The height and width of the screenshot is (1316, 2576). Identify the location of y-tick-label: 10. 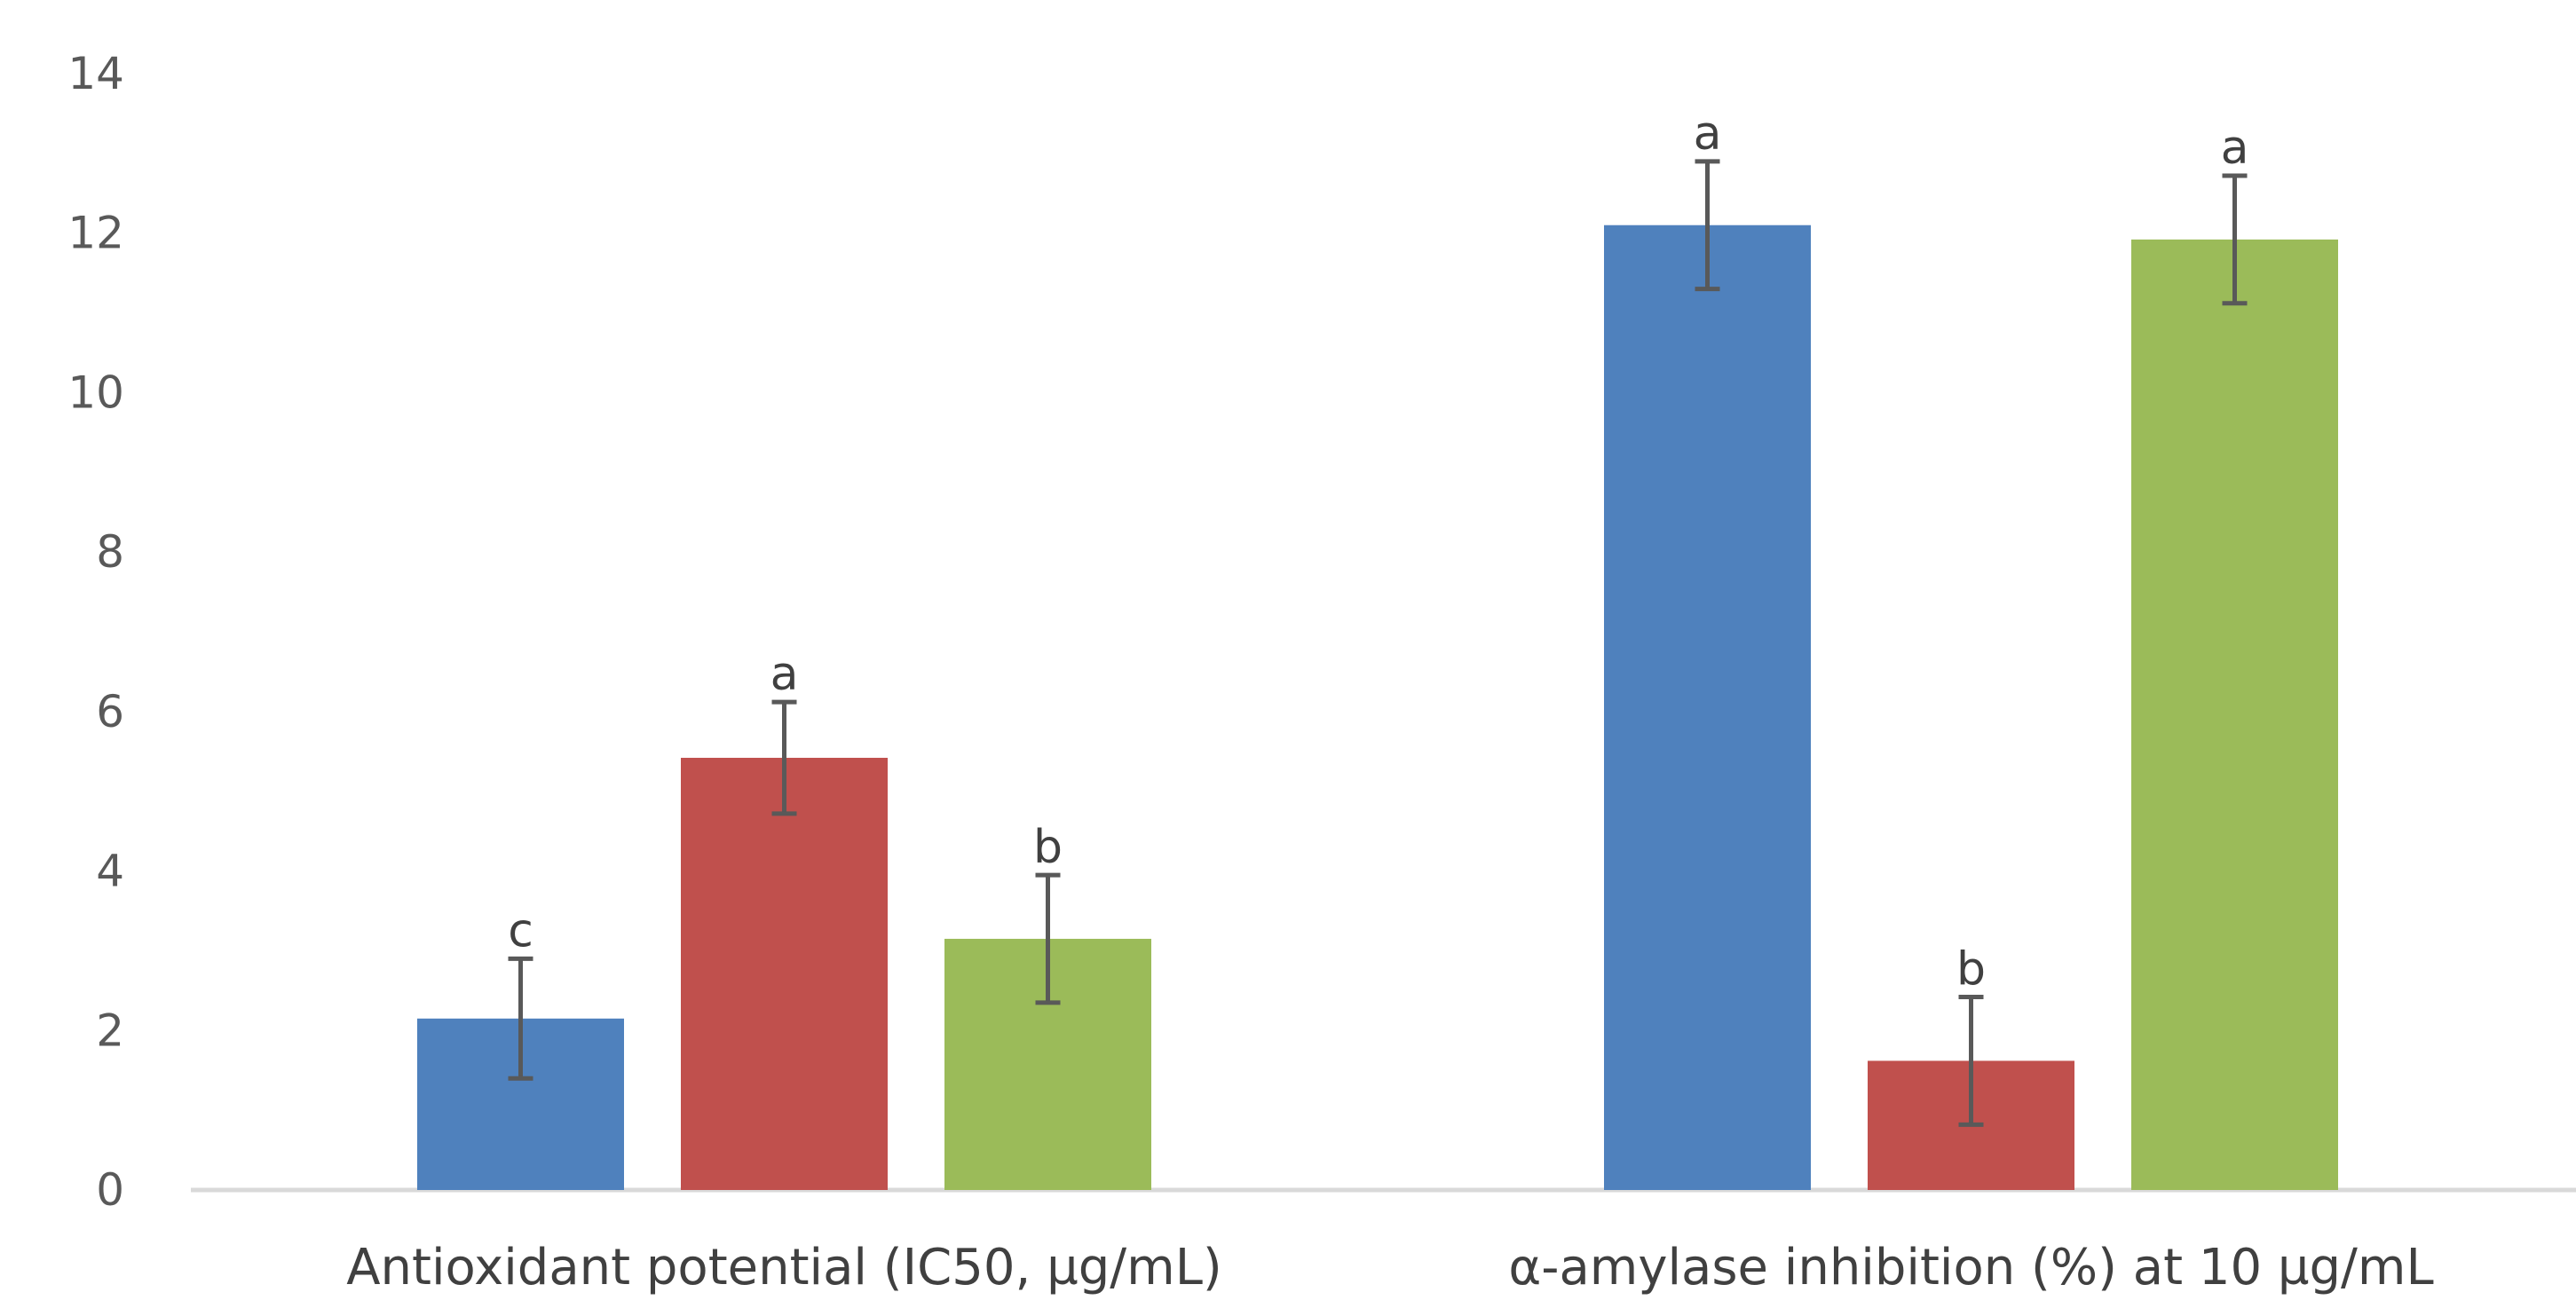
(95, 392).